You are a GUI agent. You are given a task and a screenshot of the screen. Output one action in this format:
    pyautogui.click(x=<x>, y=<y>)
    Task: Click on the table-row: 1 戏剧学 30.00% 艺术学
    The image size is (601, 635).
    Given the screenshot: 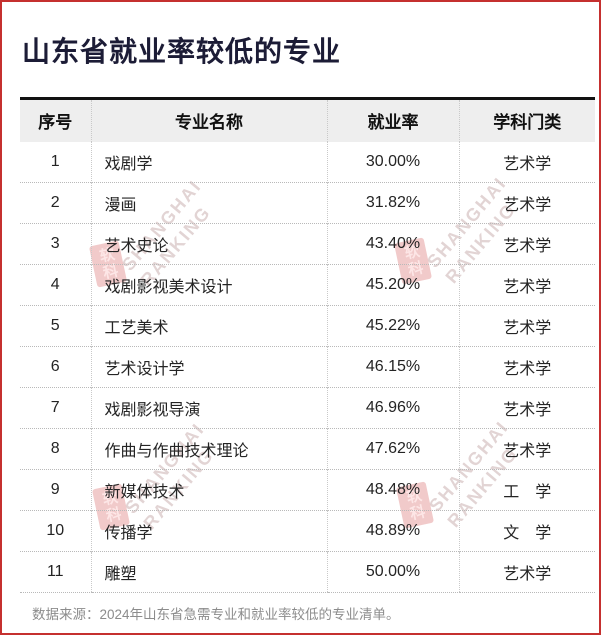 What is the action you would take?
    pyautogui.click(x=307, y=162)
    